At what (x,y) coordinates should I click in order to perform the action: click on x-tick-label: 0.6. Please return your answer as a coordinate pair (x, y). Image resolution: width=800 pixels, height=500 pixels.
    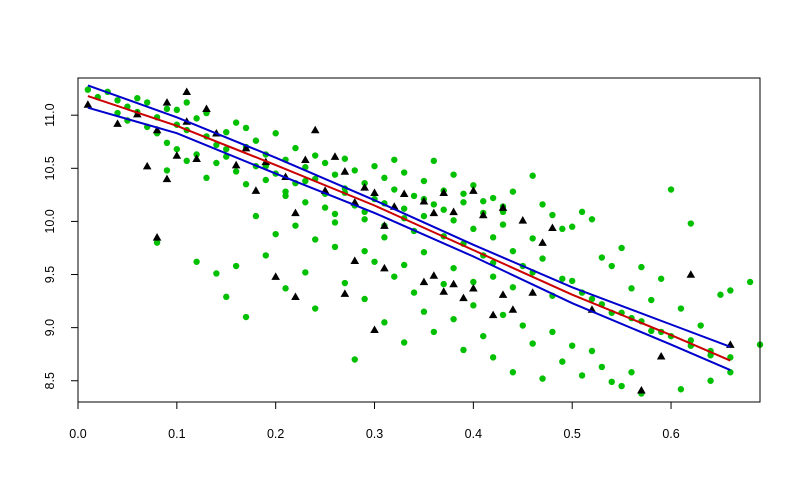
    Looking at the image, I should click on (670, 434).